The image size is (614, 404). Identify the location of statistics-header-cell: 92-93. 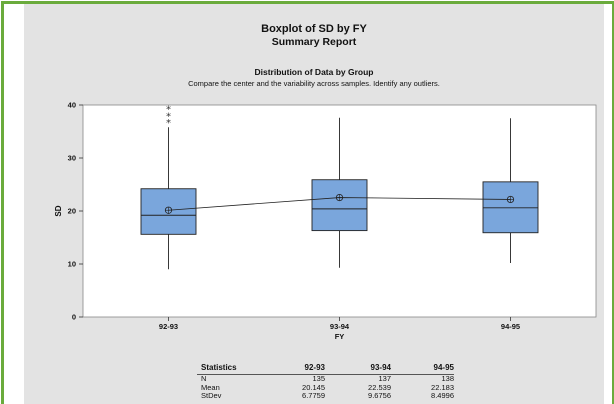
(314, 367).